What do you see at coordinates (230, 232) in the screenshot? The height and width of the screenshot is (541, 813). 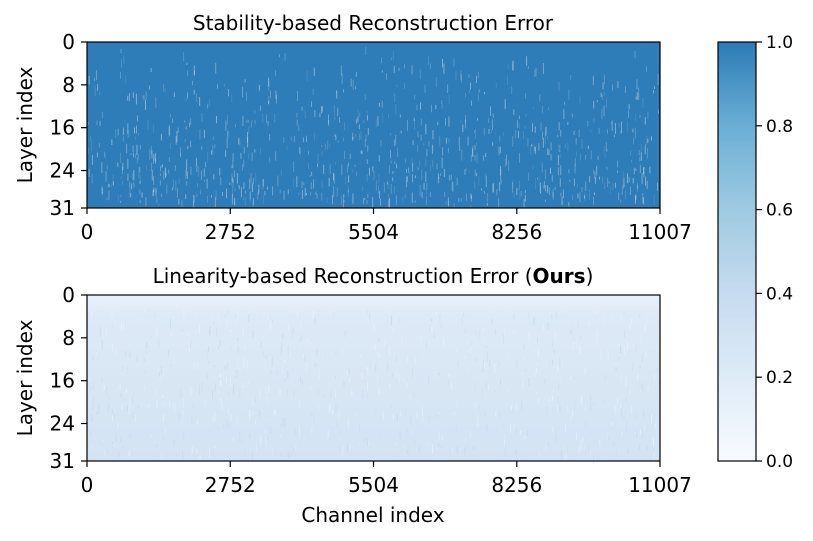 I see `stability-x-tick-label: 2752` at bounding box center [230, 232].